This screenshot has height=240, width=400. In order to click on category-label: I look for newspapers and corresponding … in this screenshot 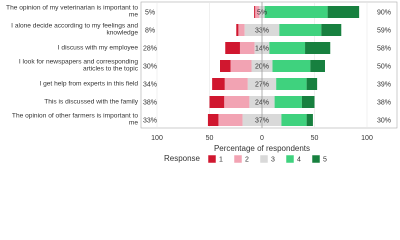, I will do `click(78, 65)`.